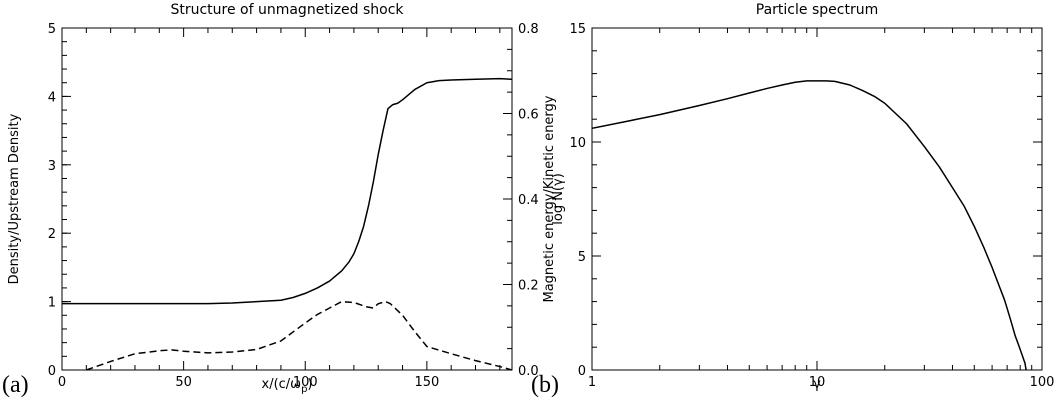 The height and width of the screenshot is (399, 1058). What do you see at coordinates (52, 166) in the screenshot?
I see `y-tick-label: 3` at bounding box center [52, 166].